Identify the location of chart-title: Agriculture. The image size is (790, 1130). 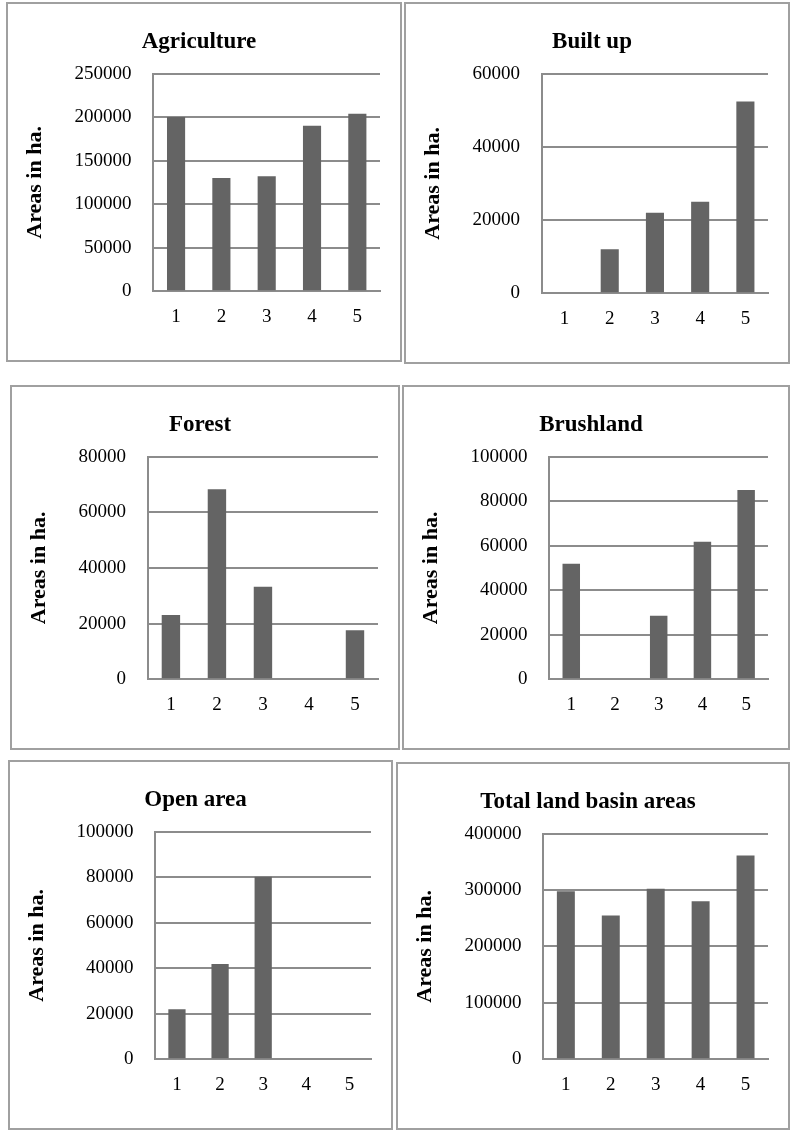
(199, 40).